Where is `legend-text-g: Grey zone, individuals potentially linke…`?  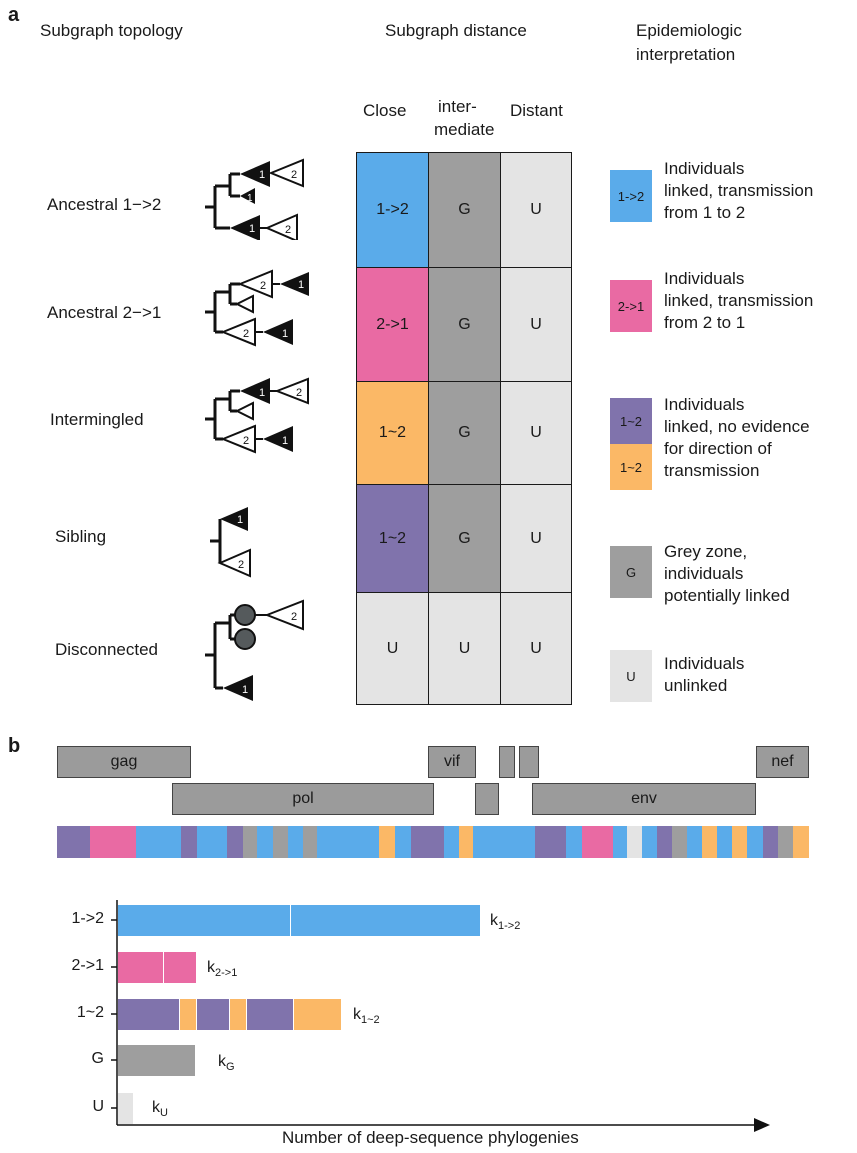 legend-text-g: Grey zone, individuals potentially linke… is located at coordinates (727, 574).